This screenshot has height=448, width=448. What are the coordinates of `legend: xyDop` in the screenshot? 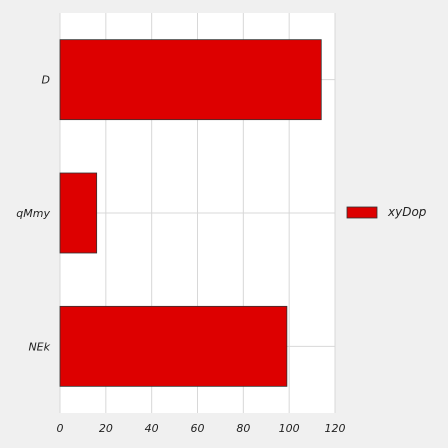 It's located at (386, 212).